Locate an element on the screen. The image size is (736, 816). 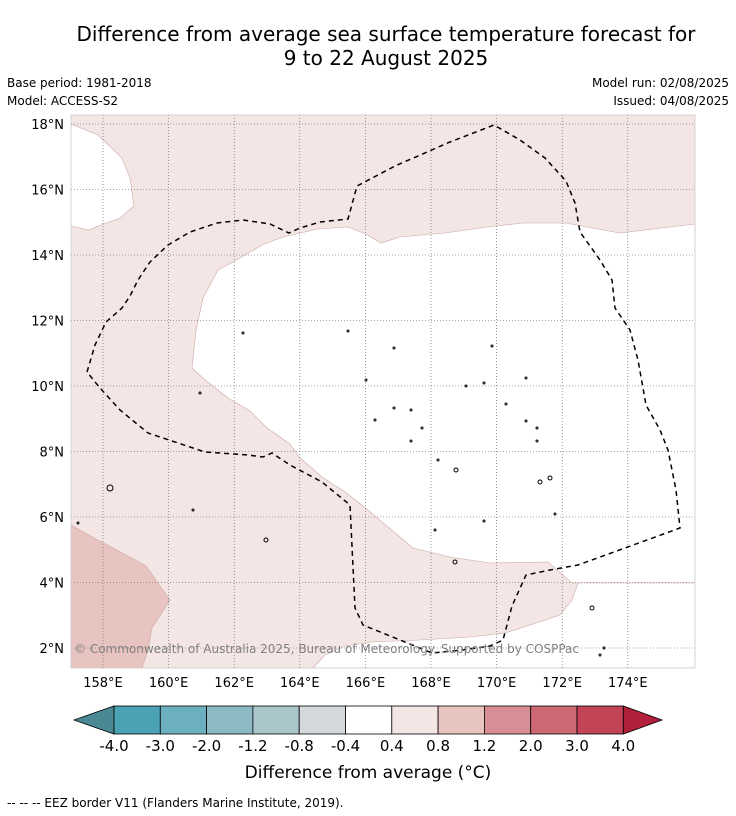
latitude-label: 6°N is located at coordinates (52, 518).